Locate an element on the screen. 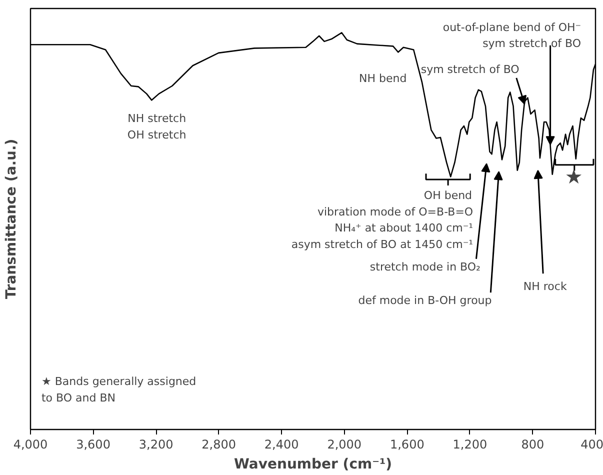  annotation: NH bend is located at coordinates (382, 79).